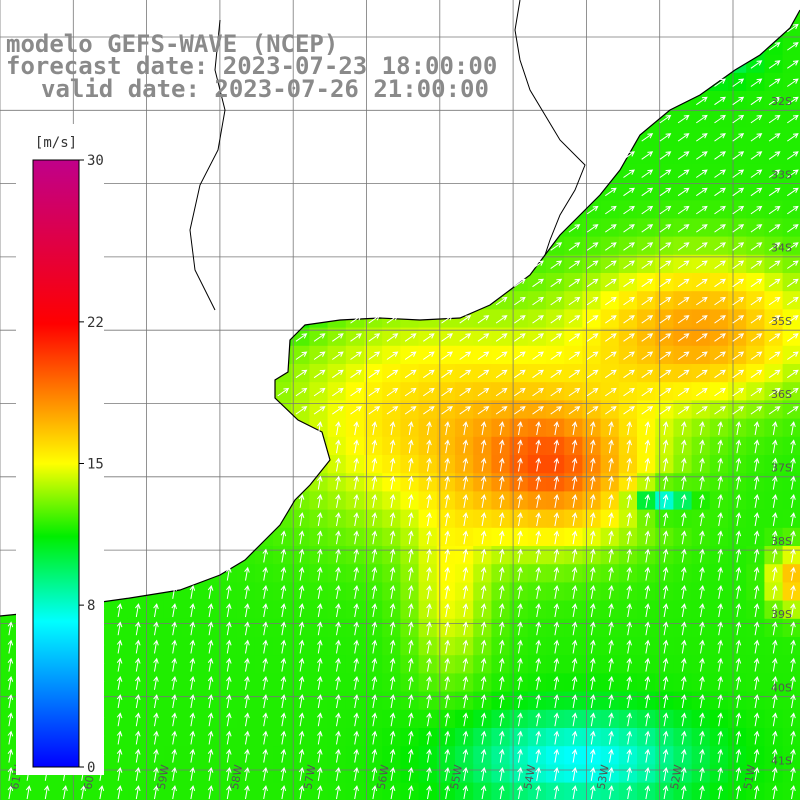 The image size is (800, 804). I want to click on lat-label: 35S, so click(781, 321).